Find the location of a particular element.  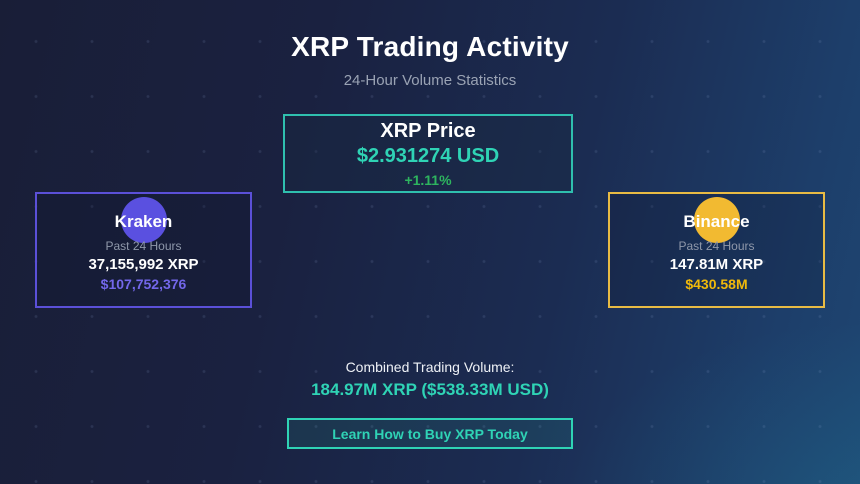

price-value: $2.931274 USD is located at coordinates (428, 155).